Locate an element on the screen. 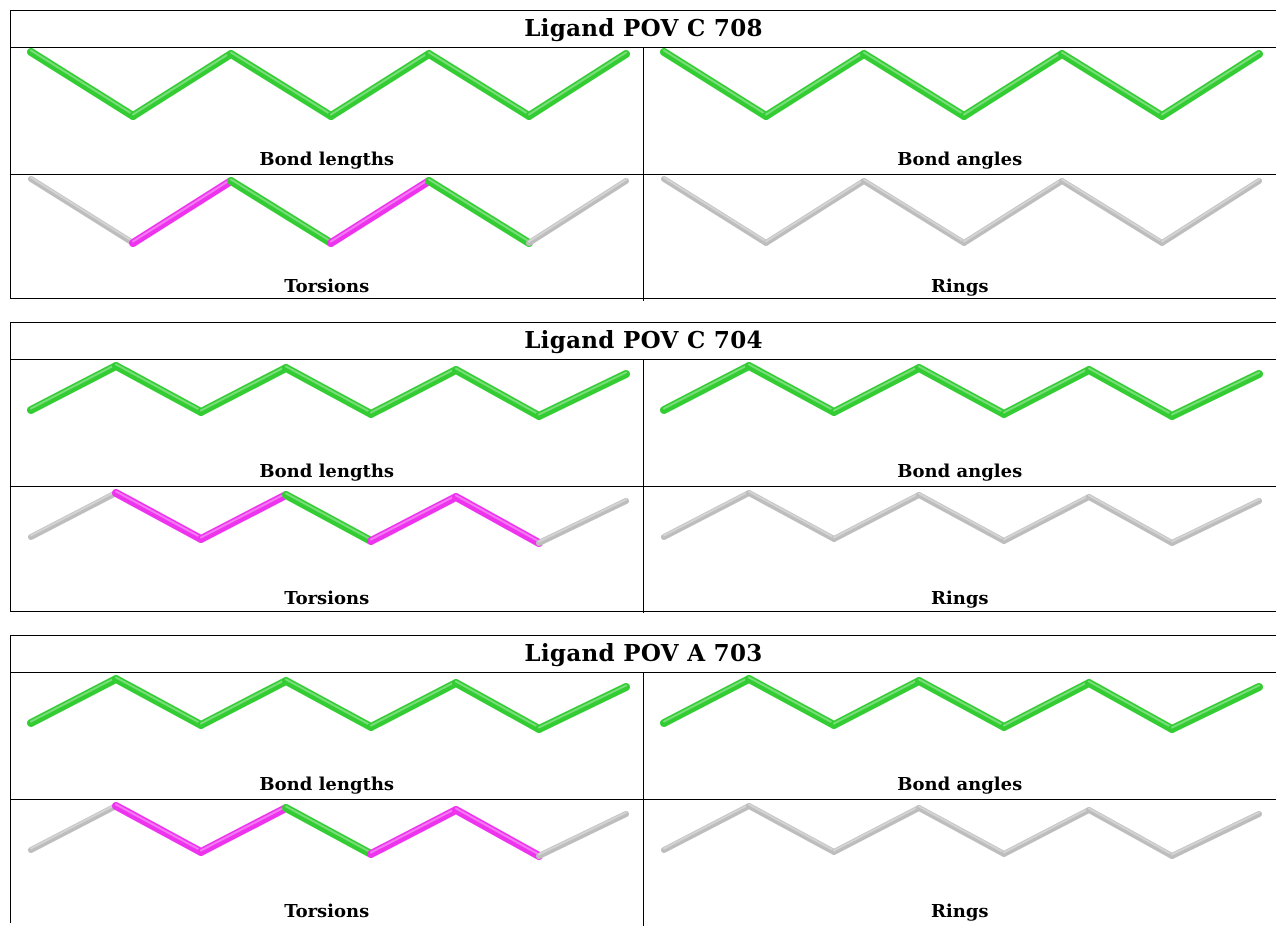 The height and width of the screenshot is (926, 1276). cell-caption: Torsions is located at coordinates (327, 911).